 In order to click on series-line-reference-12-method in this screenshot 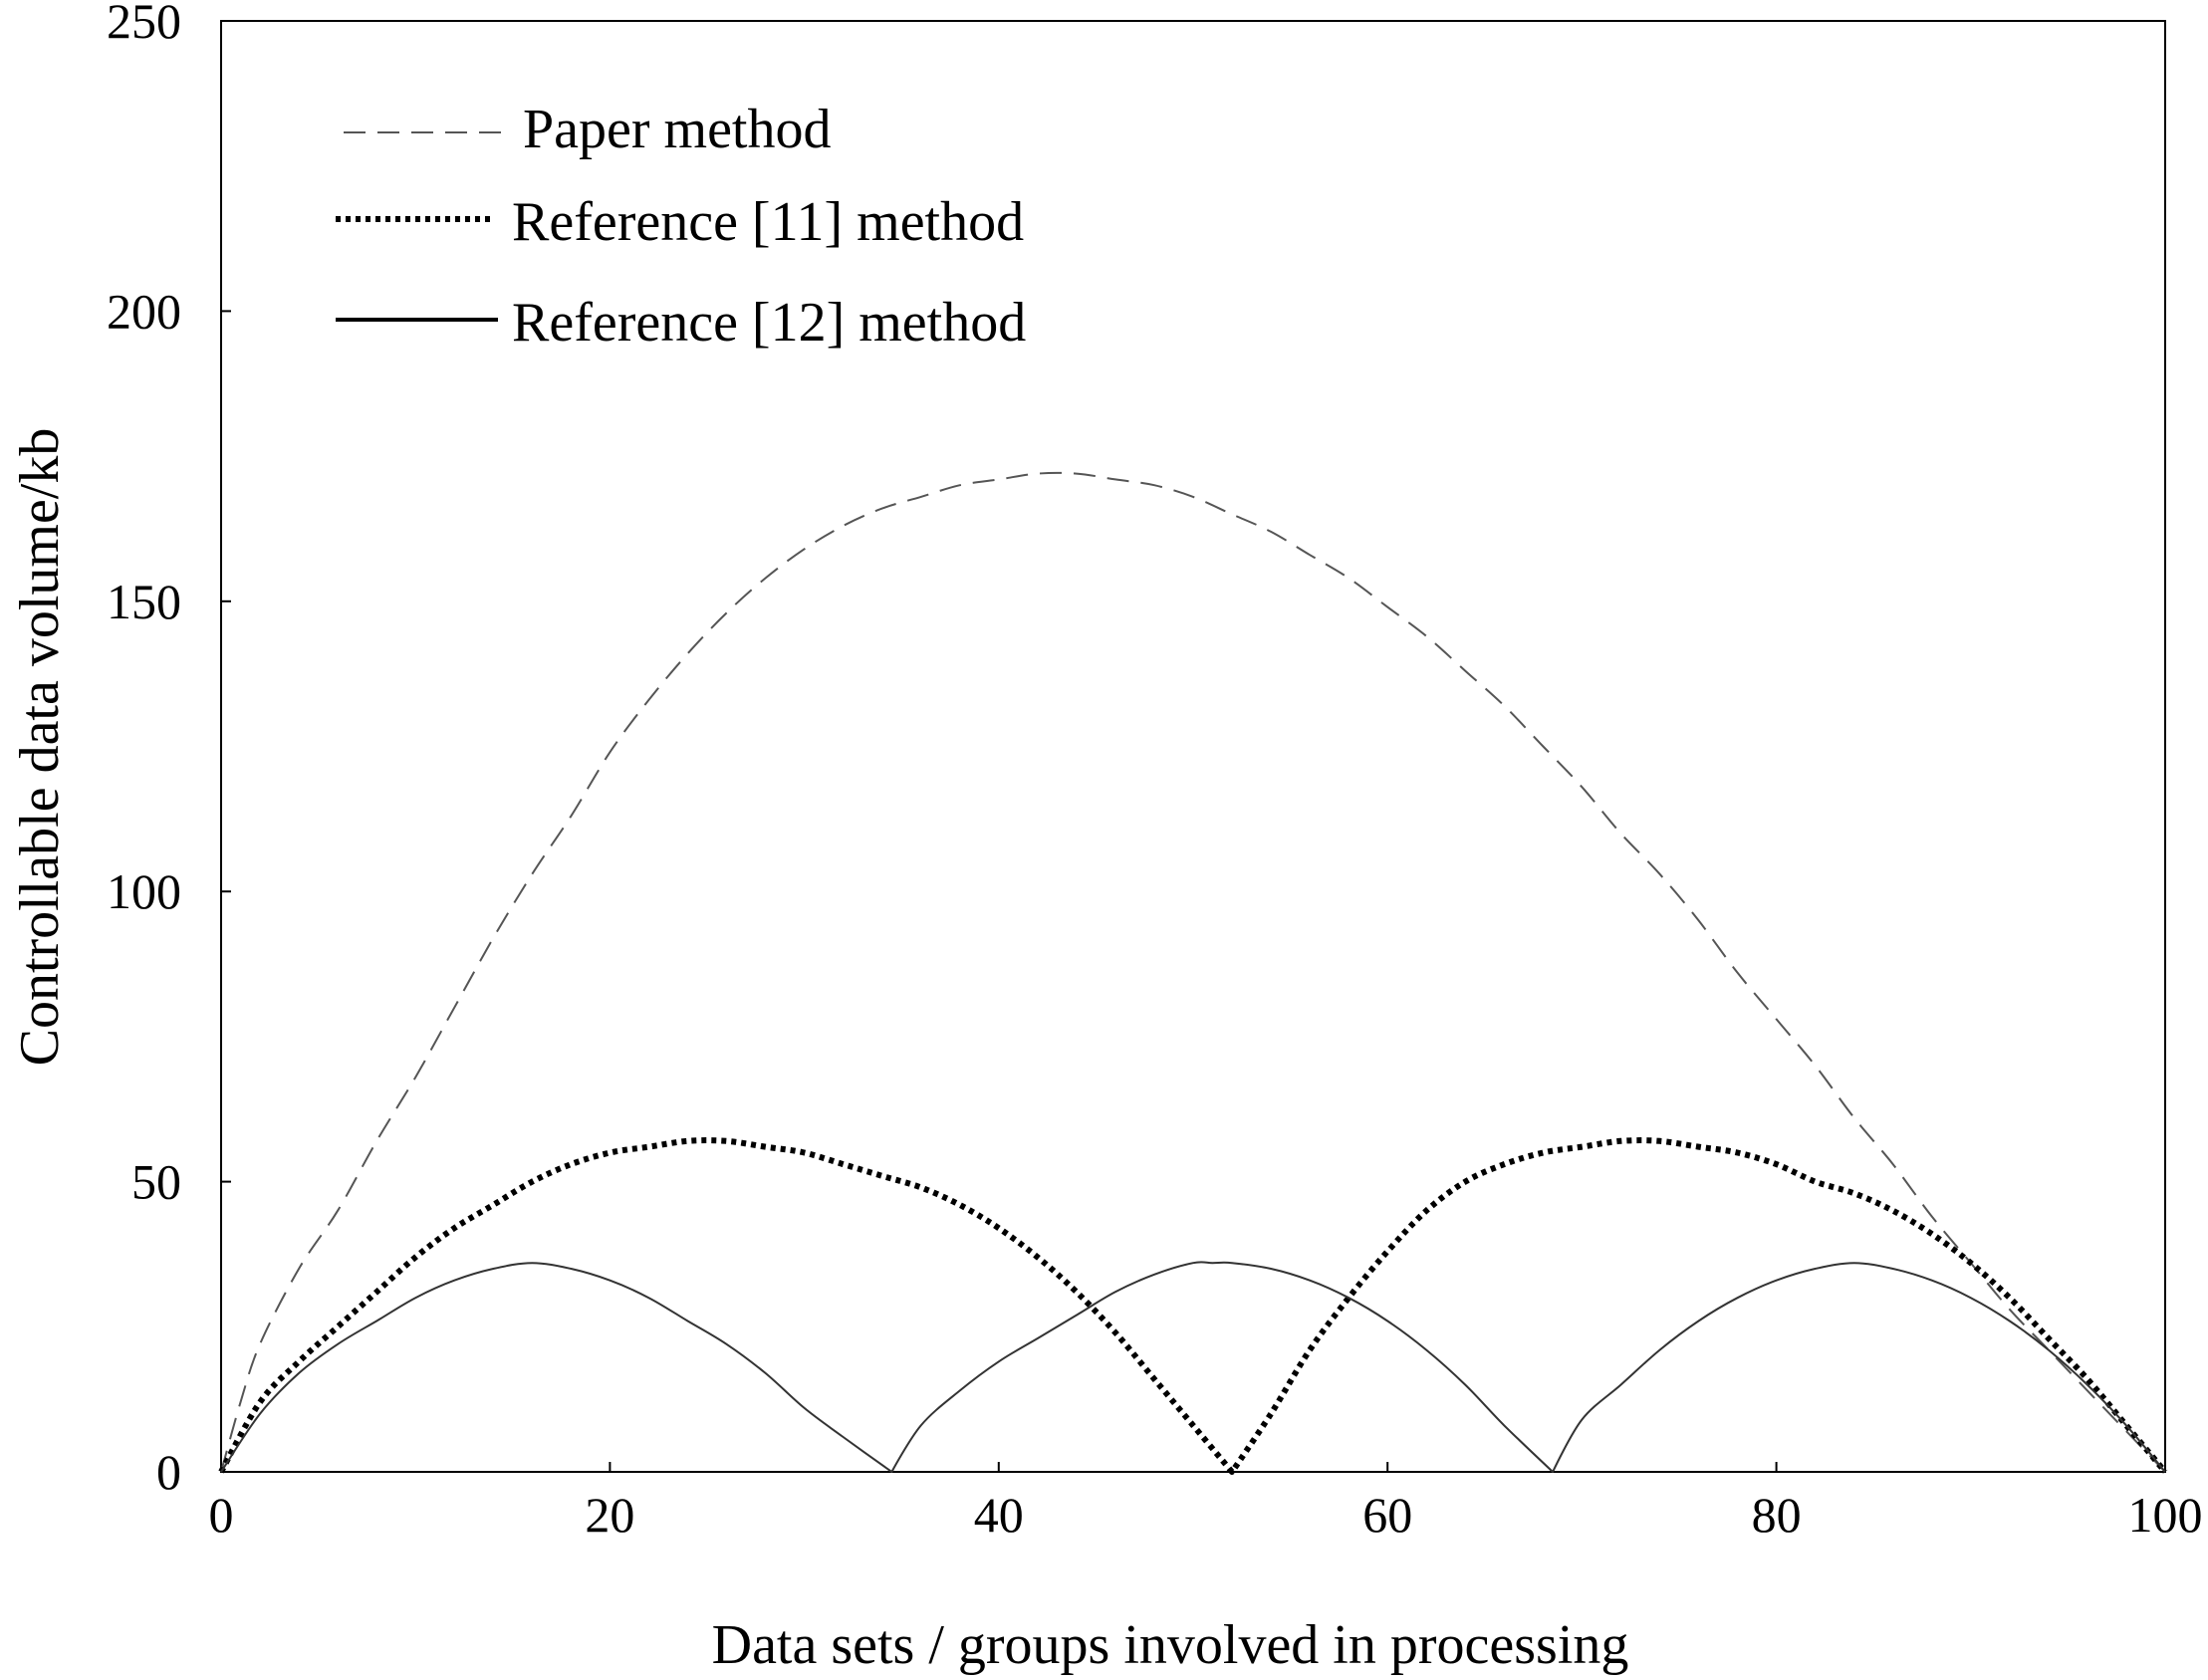, I will do `click(1193, 1367)`.